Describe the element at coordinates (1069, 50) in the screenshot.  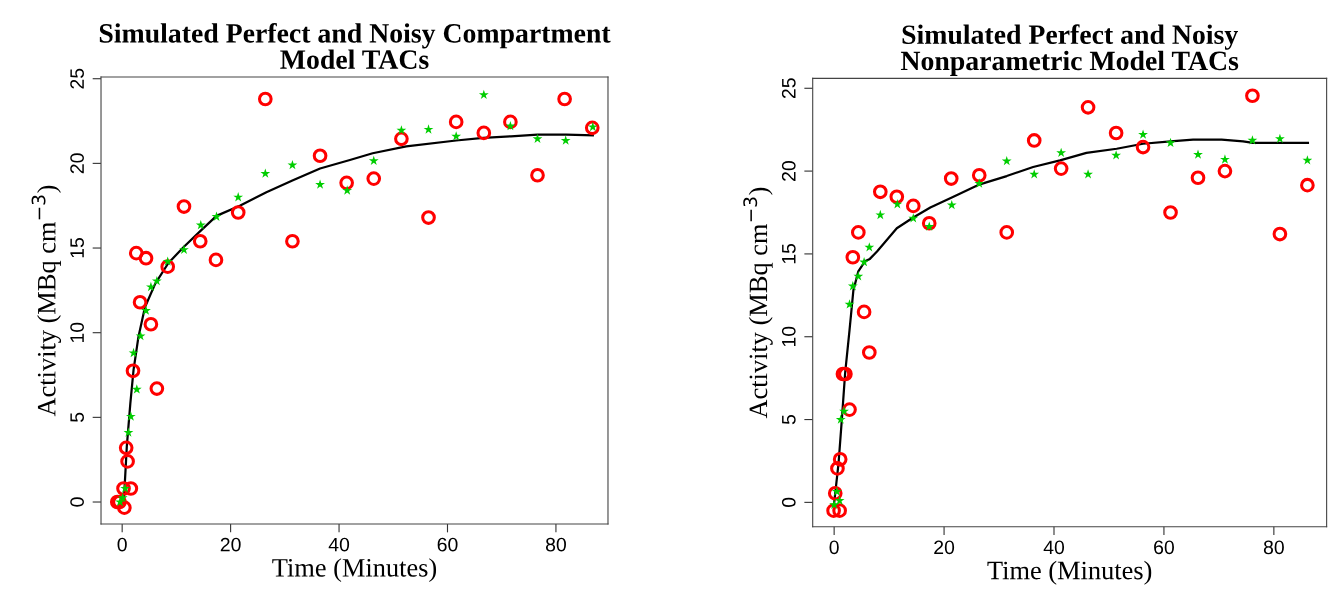
I see `chart-title: Simulated Perfect and Noisy Nonparametric Model TACs` at that location.